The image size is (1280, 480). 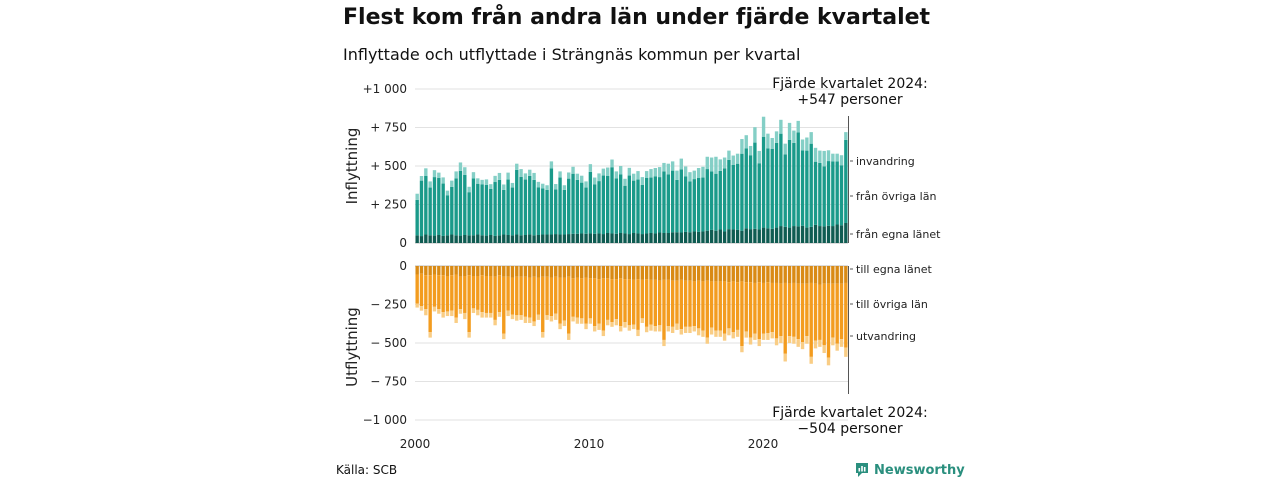 What do you see at coordinates (415, 444) in the screenshot?
I see `x-tick-label: 2000` at bounding box center [415, 444].